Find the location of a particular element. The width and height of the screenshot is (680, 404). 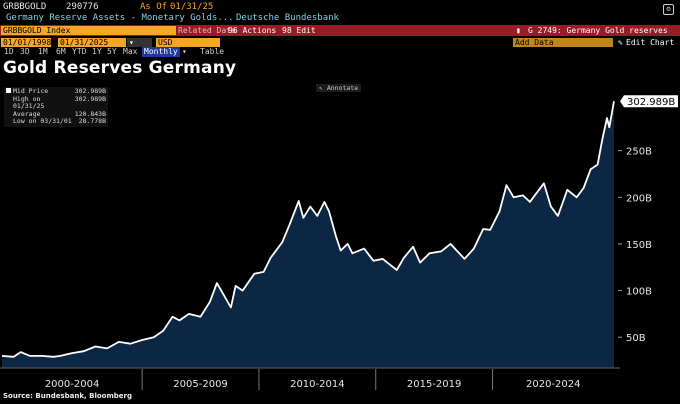

last-value-tag: 302.989B is located at coordinates (649, 101).